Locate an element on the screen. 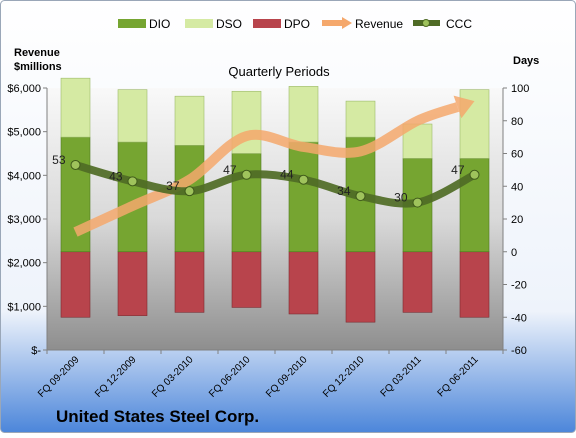 The width and height of the screenshot is (576, 438). legend-dio-label: DIO is located at coordinates (159, 24).